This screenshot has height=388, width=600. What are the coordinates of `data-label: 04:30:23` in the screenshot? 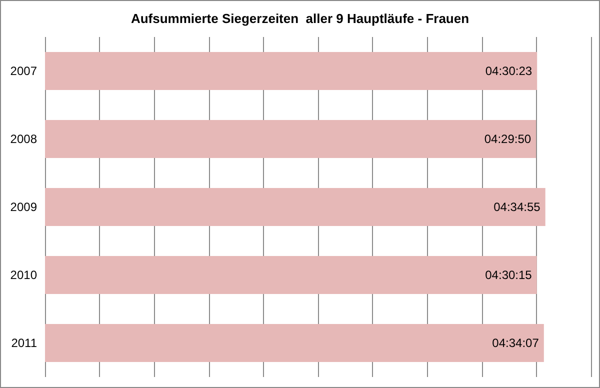 It's located at (508, 71).